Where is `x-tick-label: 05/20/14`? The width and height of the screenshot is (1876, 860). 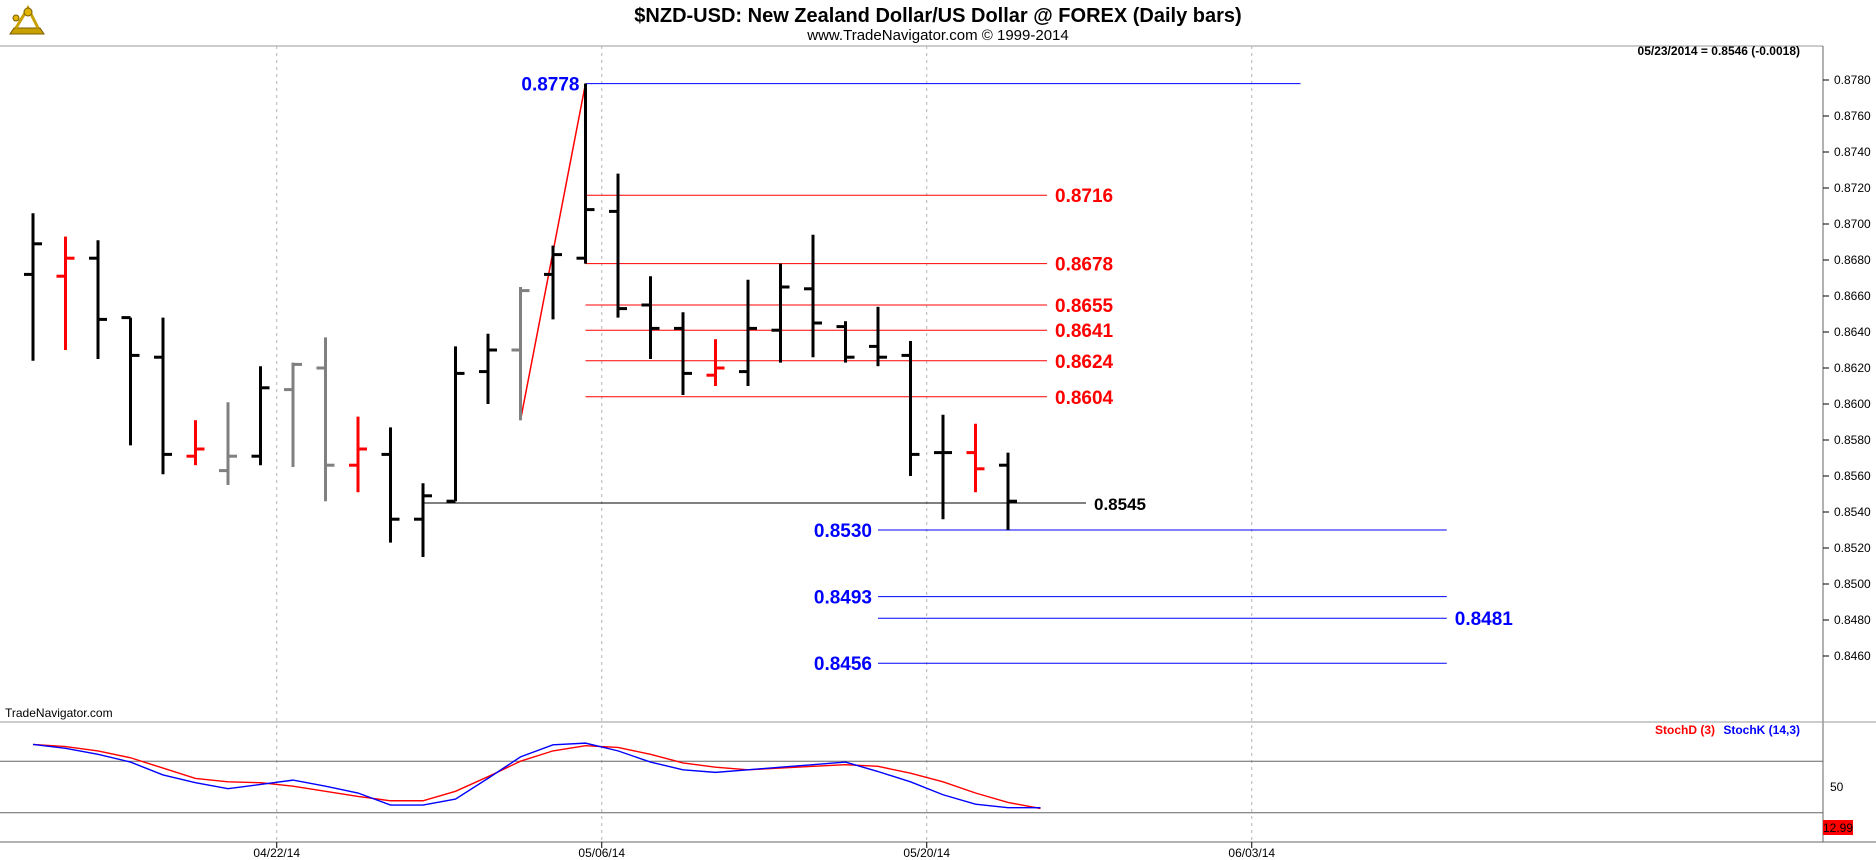 x-tick-label: 05/20/14 is located at coordinates (926, 853).